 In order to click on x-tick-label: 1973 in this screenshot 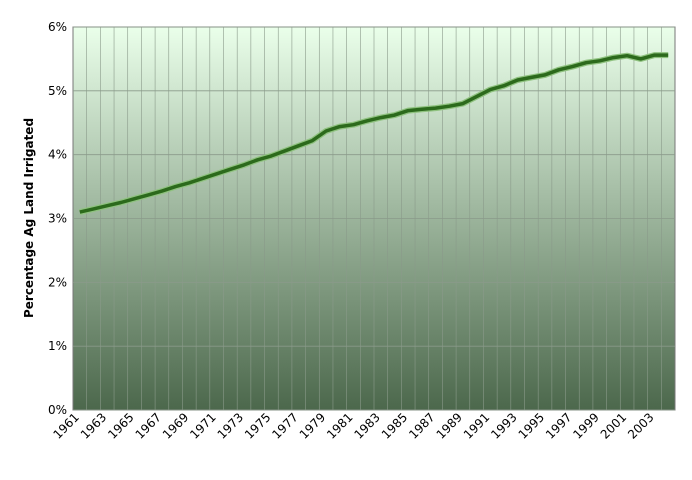, I will do `click(230, 425)`.